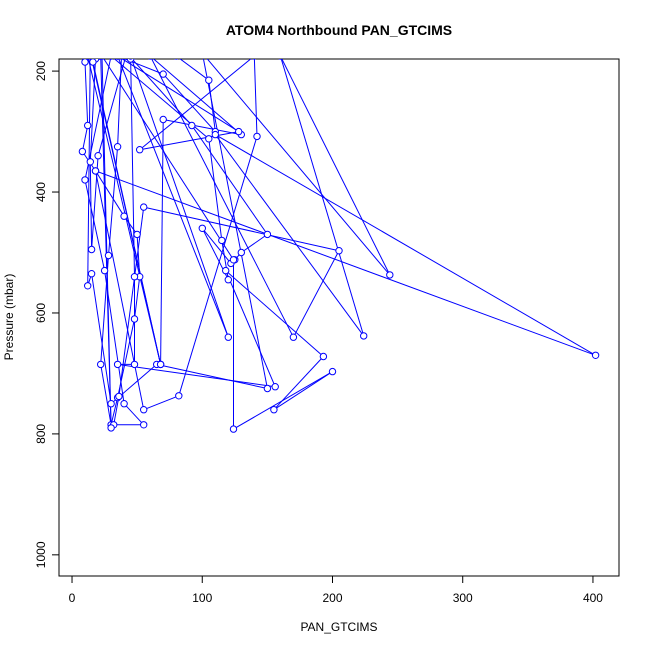  What do you see at coordinates (41, 434) in the screenshot?
I see `y-tick-label: 800` at bounding box center [41, 434].